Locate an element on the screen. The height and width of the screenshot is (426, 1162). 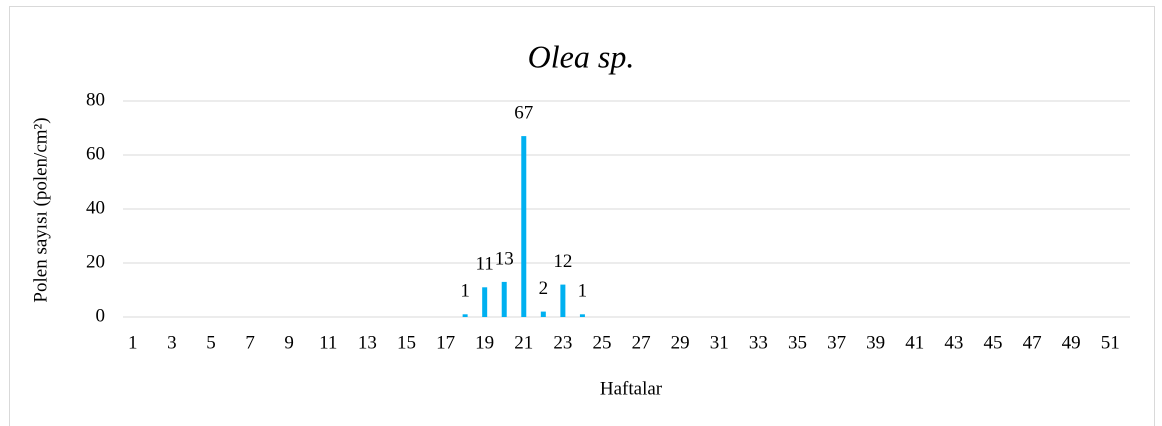
data-label: 12 is located at coordinates (562, 261).